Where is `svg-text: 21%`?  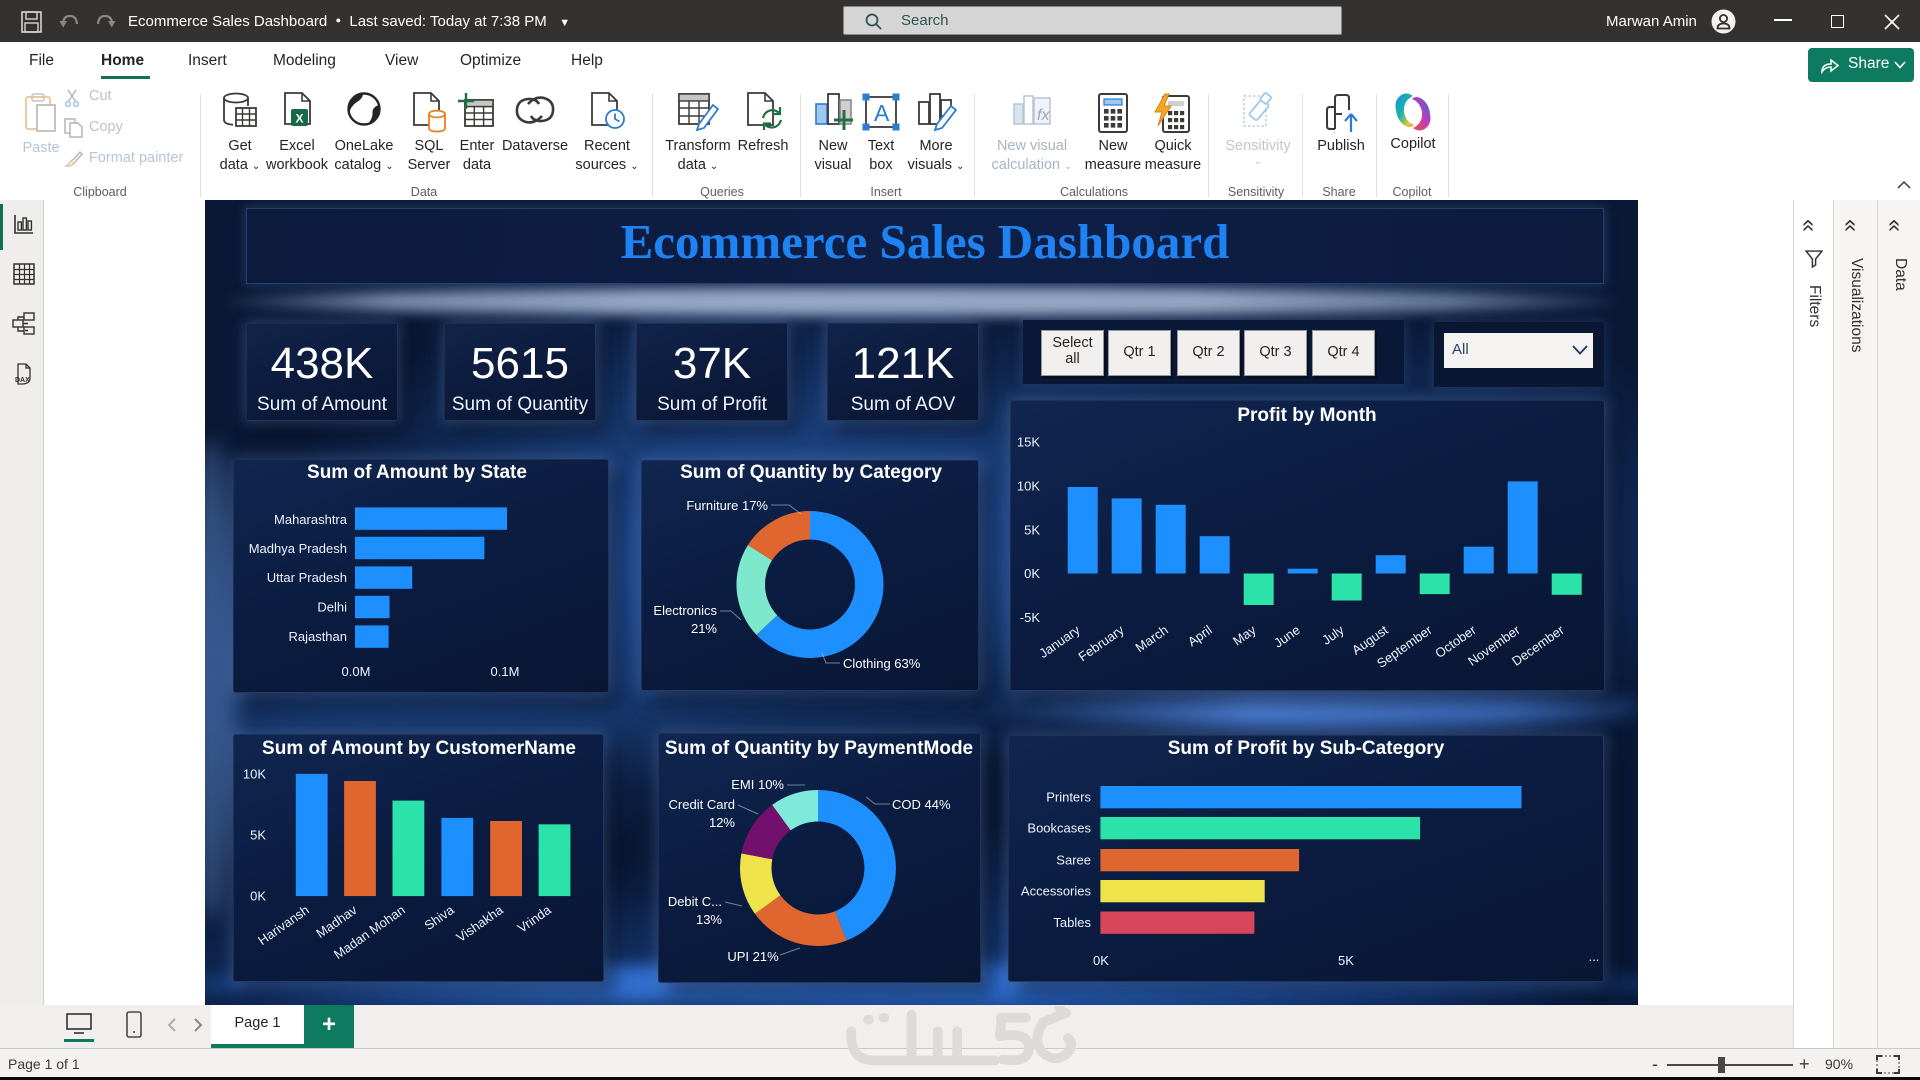
svg-text: 21% is located at coordinates (704, 628).